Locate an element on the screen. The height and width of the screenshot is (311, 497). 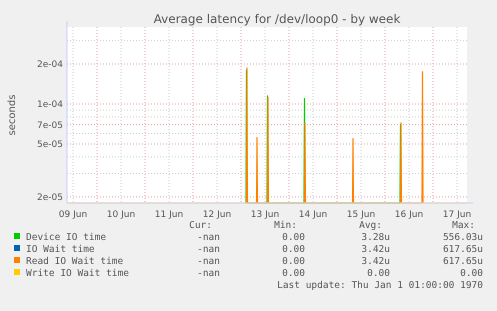
text: 3.28u is located at coordinates (375, 237).